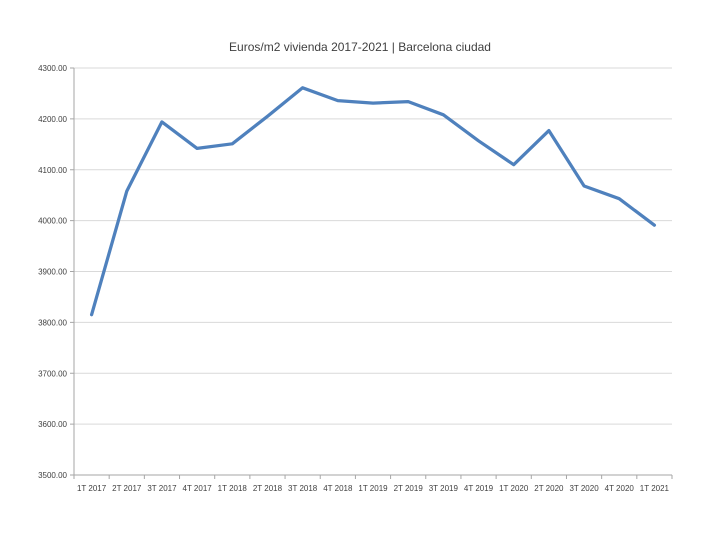 The height and width of the screenshot is (540, 720). I want to click on x-tick-label: 1T 2018, so click(233, 488).